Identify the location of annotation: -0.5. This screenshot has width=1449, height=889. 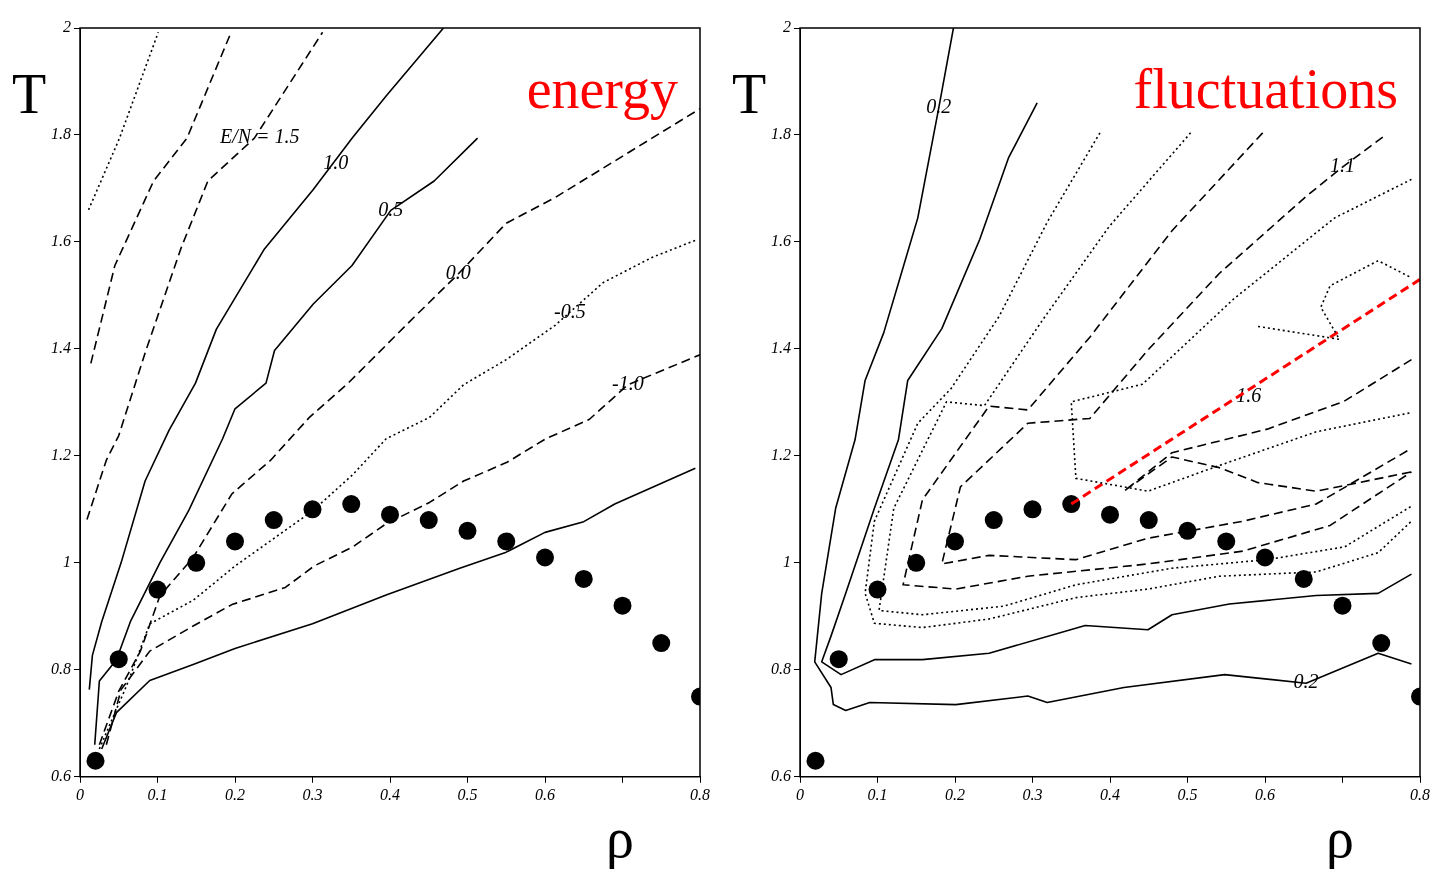
(569, 310).